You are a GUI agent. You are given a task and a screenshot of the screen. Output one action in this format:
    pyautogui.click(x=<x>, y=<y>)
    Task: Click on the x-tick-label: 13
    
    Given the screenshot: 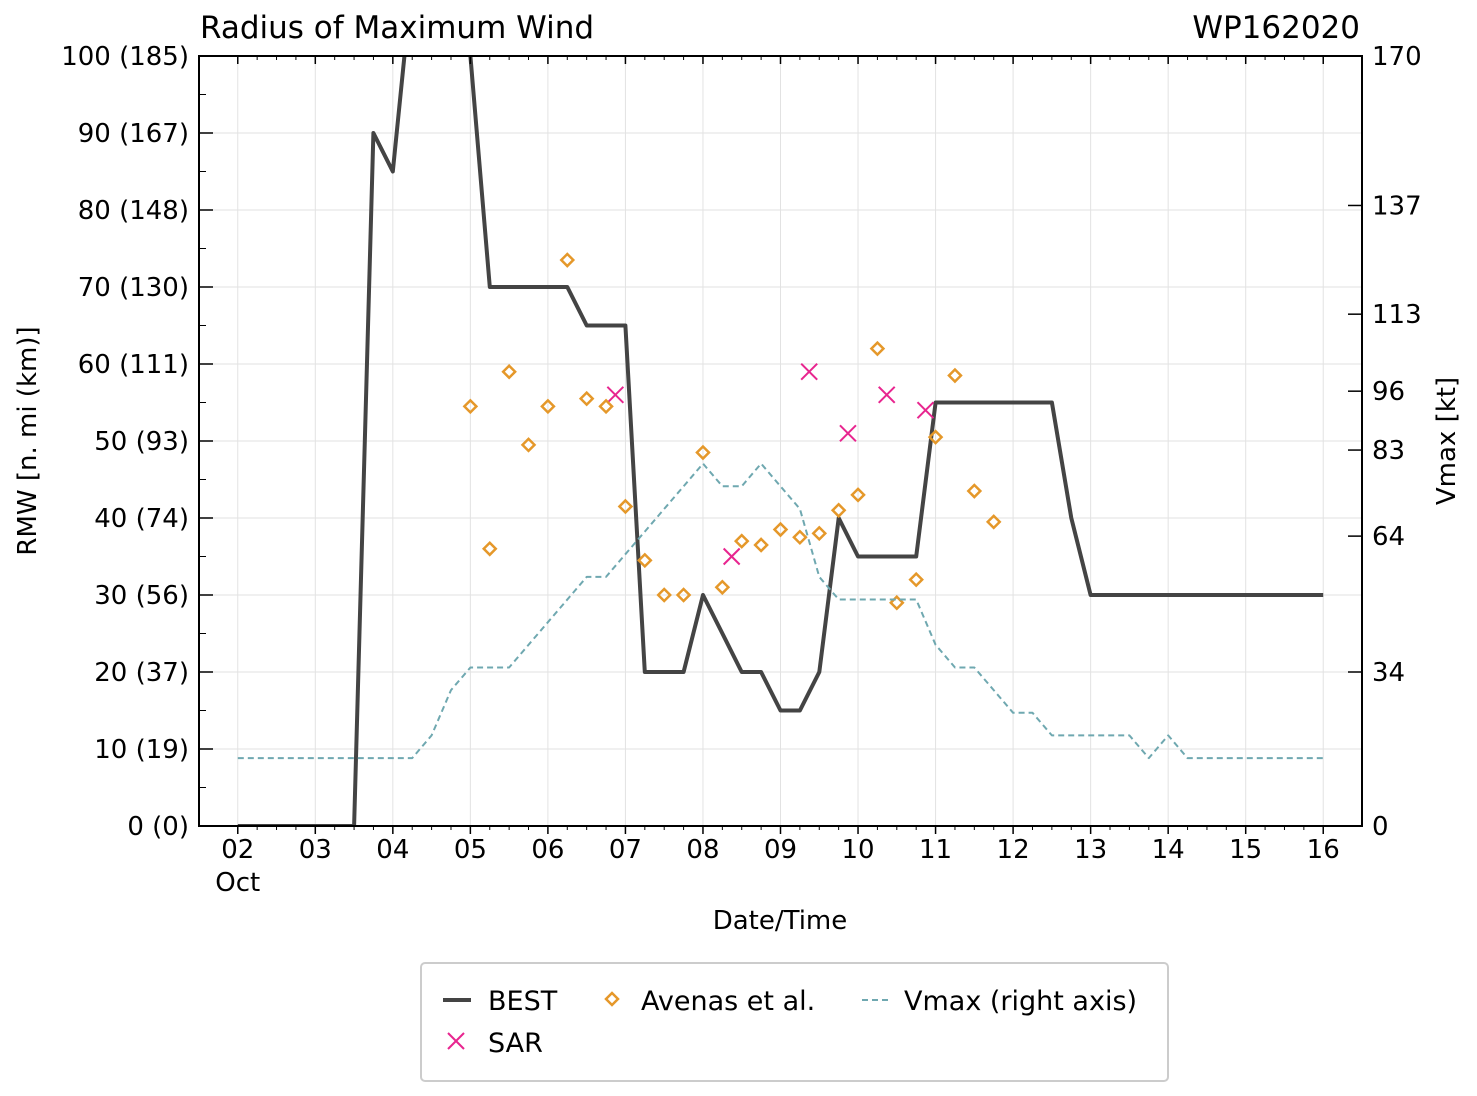 What is the action you would take?
    pyautogui.click(x=1090, y=850)
    